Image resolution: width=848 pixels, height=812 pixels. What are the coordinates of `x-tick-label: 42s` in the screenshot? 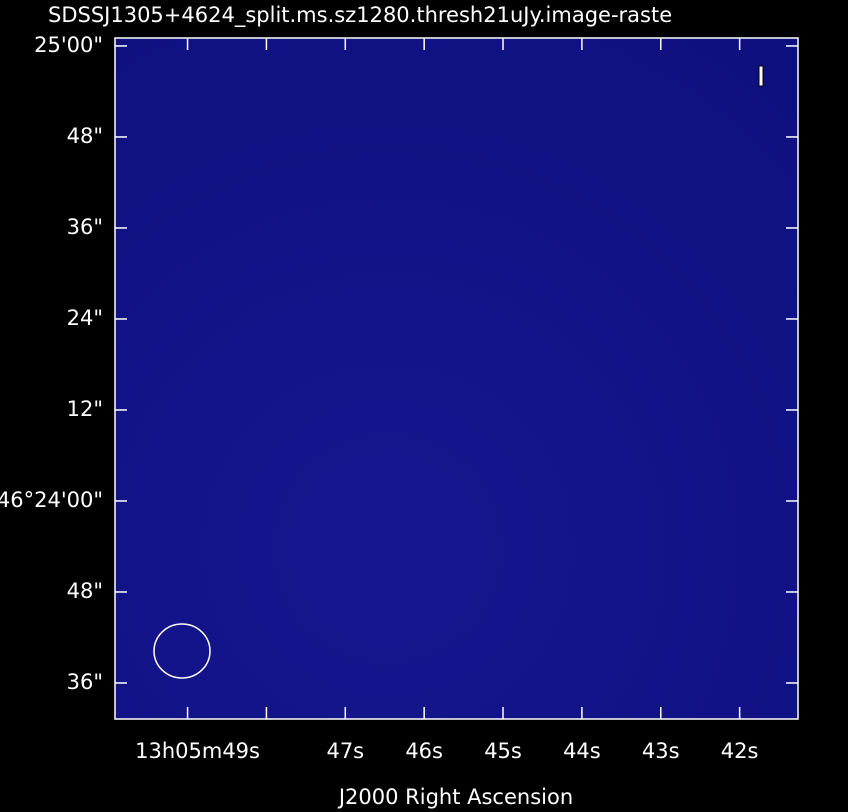 It's located at (740, 751).